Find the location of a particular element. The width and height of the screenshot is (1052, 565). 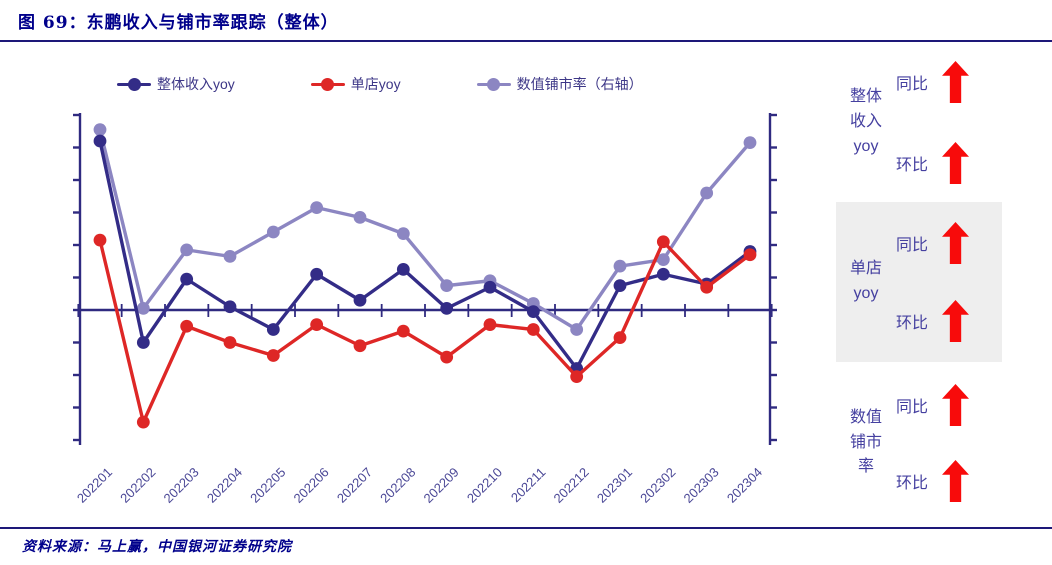

x-tick-label: 202301 is located at coordinates (614, 485).